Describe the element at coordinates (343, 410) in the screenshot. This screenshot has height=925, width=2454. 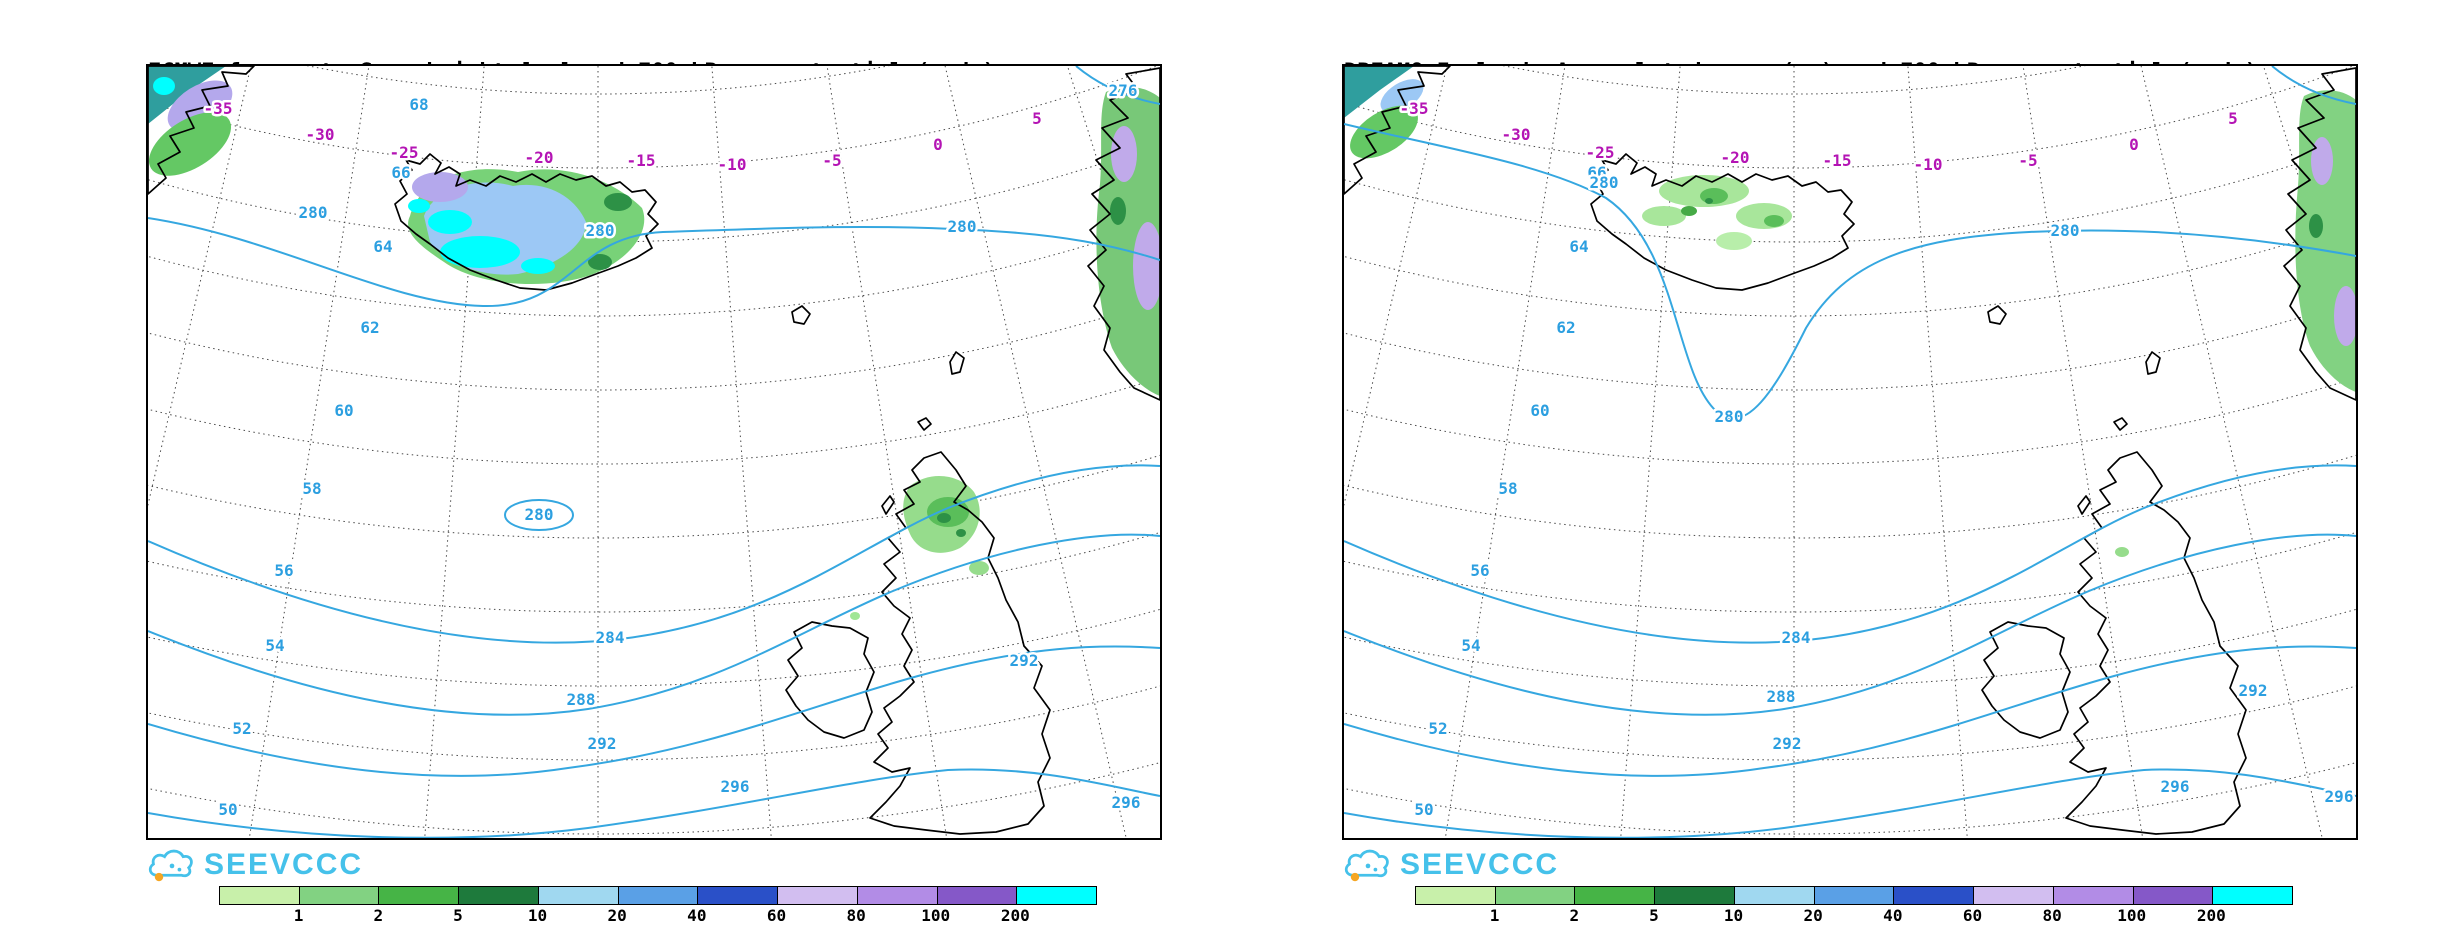
I see `latitude-label: 60` at that location.